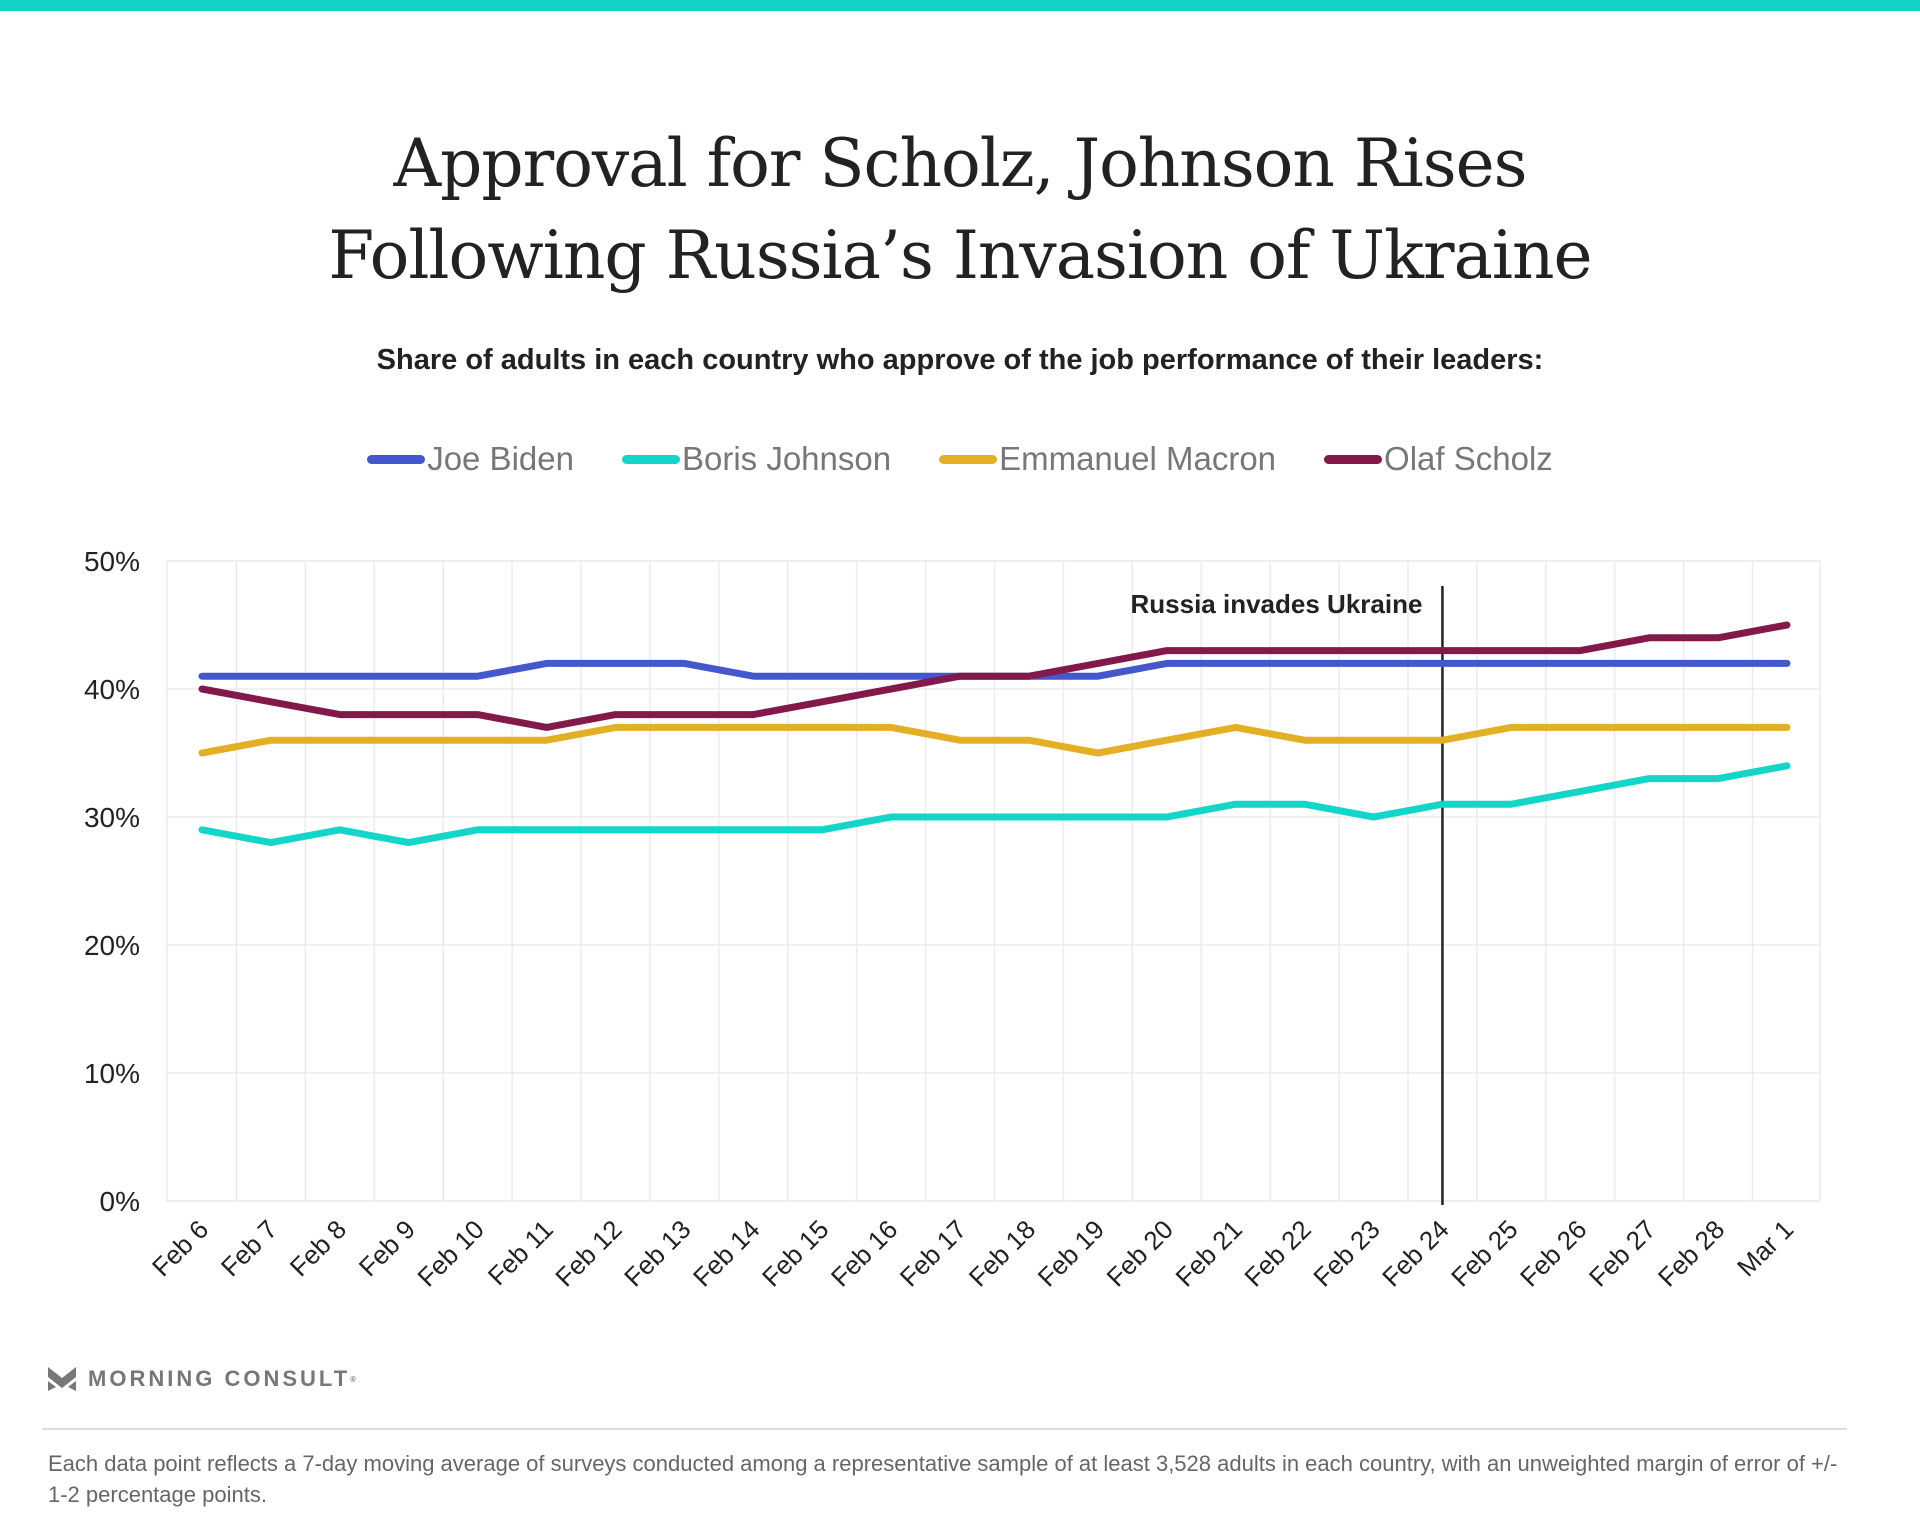 The image size is (1920, 1536). What do you see at coordinates (1277, 1253) in the screenshot?
I see `x-tick-label: Feb 22` at bounding box center [1277, 1253].